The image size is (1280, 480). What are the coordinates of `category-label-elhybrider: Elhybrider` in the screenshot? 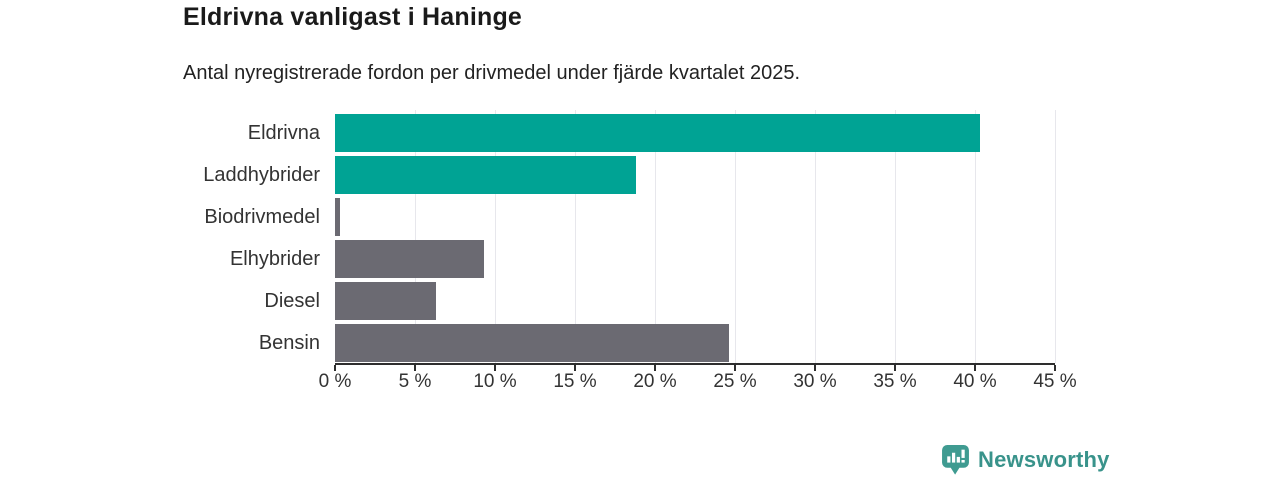 It's located at (274, 259).